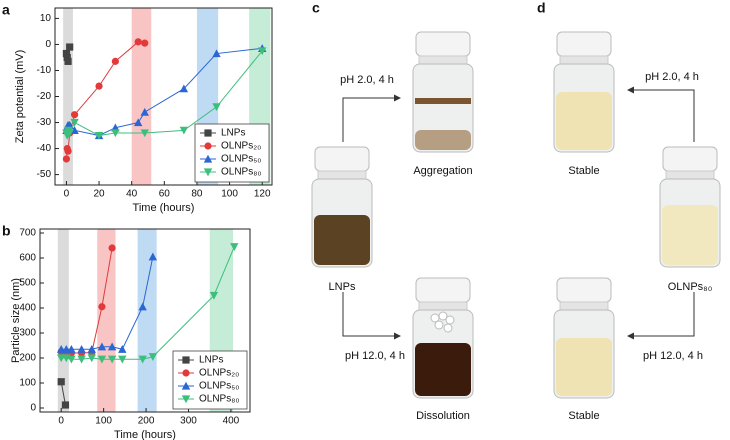 Image resolution: width=730 pixels, height=440 pixels. What do you see at coordinates (27, 233) in the screenshot?
I see `y-tick-label: 700` at bounding box center [27, 233].